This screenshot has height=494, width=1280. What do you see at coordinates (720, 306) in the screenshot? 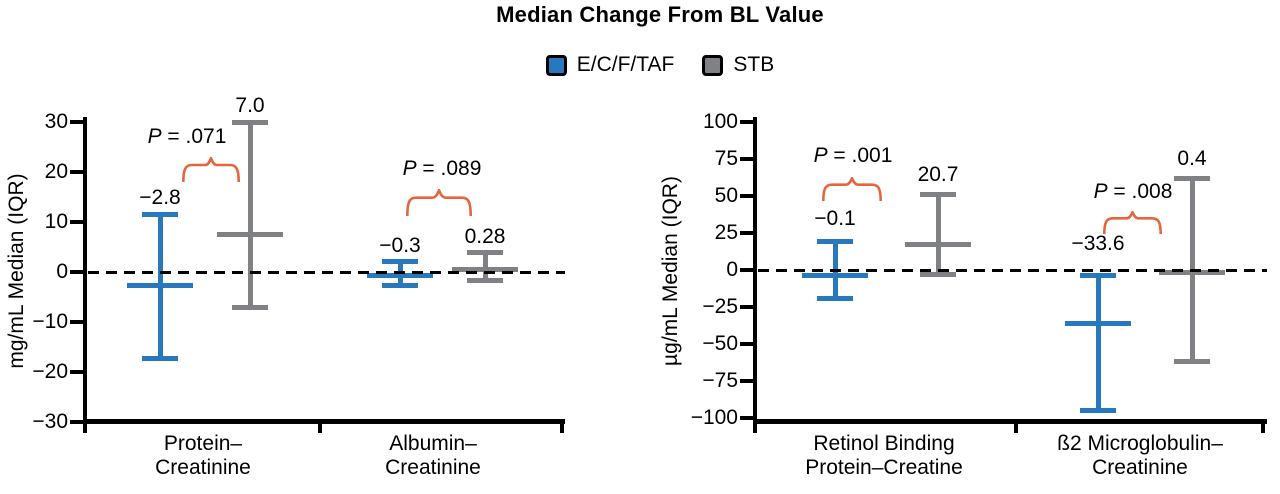
I see `y-tick-label: −25` at bounding box center [720, 306].